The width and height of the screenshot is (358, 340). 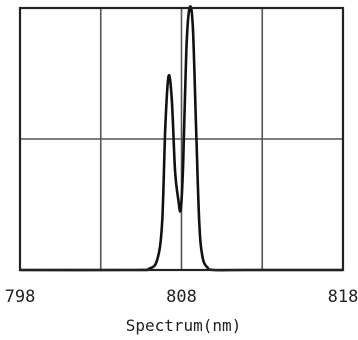 I want to click on x-axis-title: Spectrum(nm), so click(x=184, y=325).